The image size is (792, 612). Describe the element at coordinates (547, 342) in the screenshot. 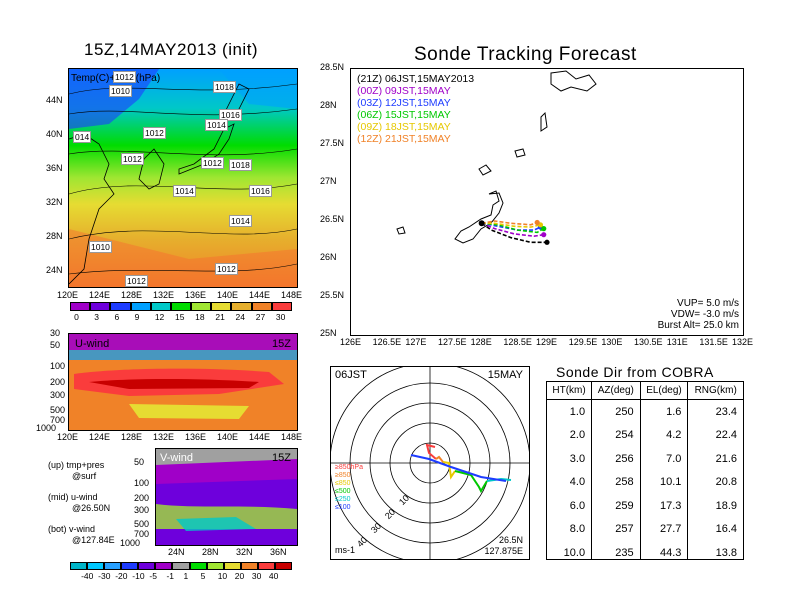

I see `track-lon-tick: 129E` at that location.